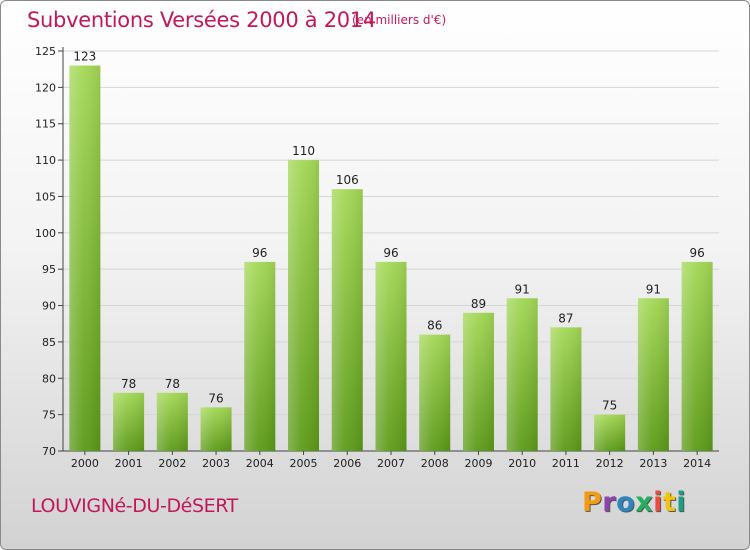 This screenshot has width=750, height=550. Describe the element at coordinates (399, 20) in the screenshot. I see `unit-note: (en milliers d'€)` at that location.